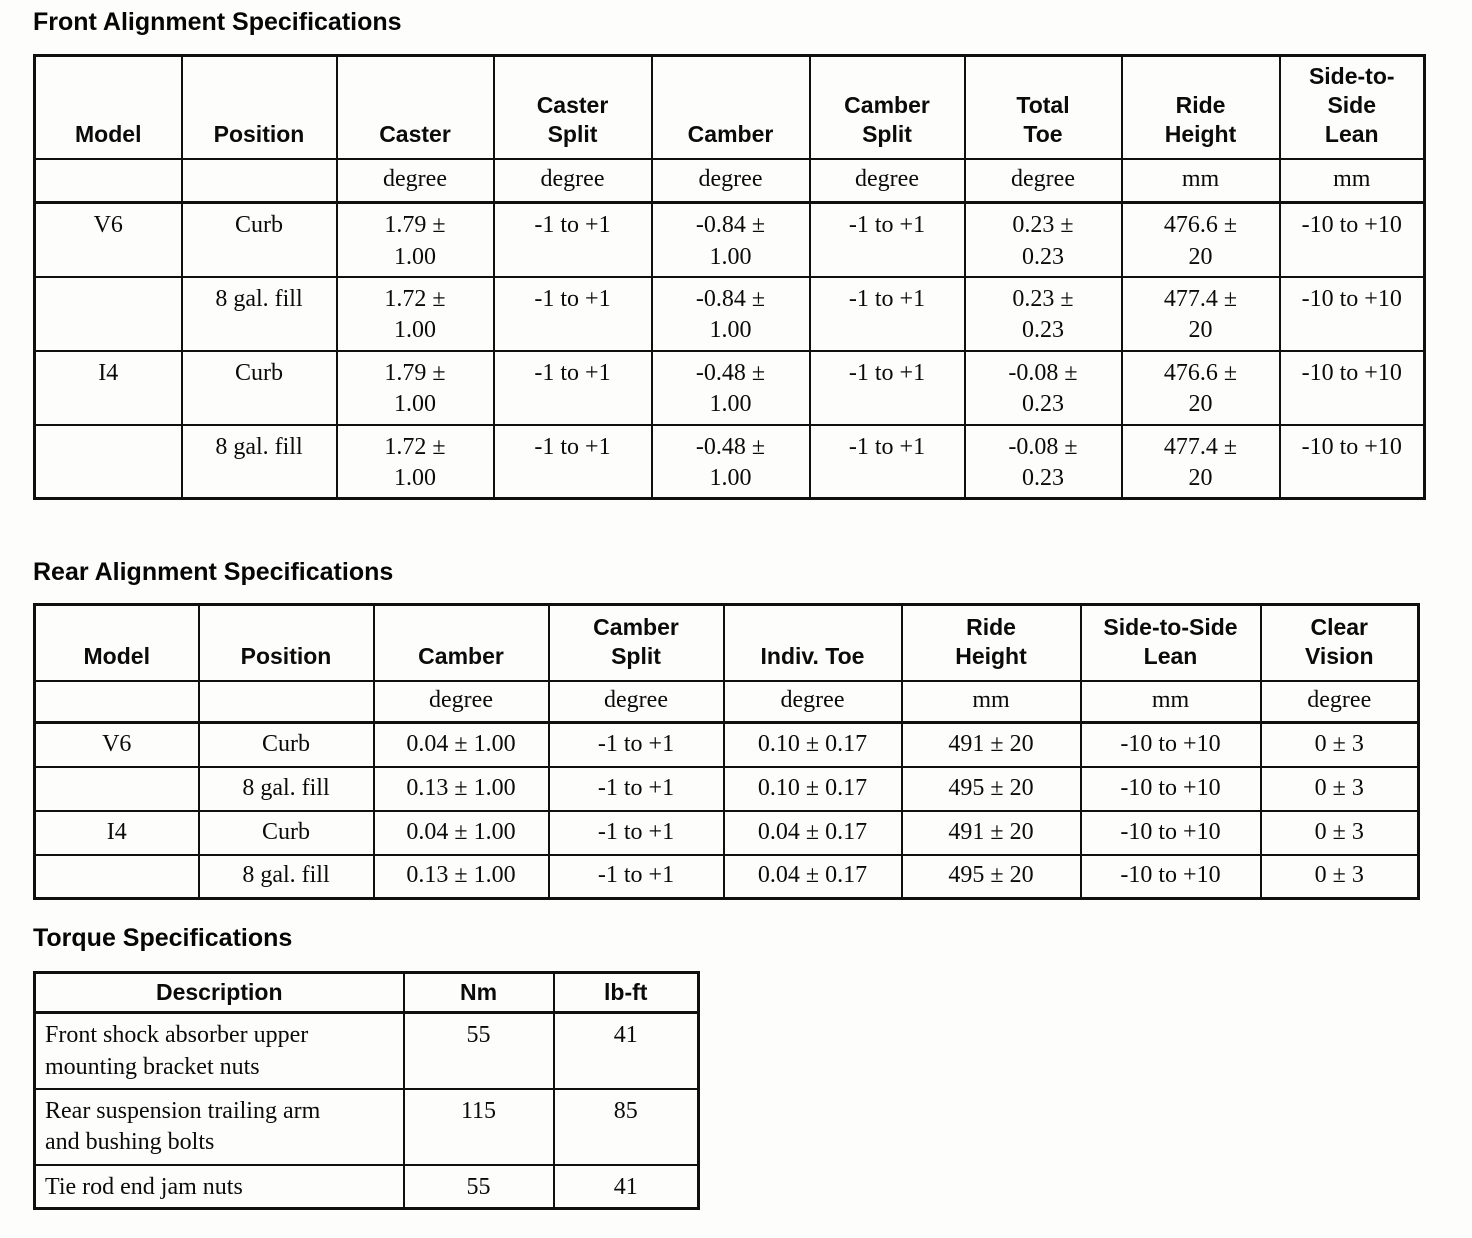 Image resolution: width=1472 pixels, height=1238 pixels. Describe the element at coordinates (461, 876) in the screenshot. I see `table-cell: 0.13 ± 1.00` at that location.